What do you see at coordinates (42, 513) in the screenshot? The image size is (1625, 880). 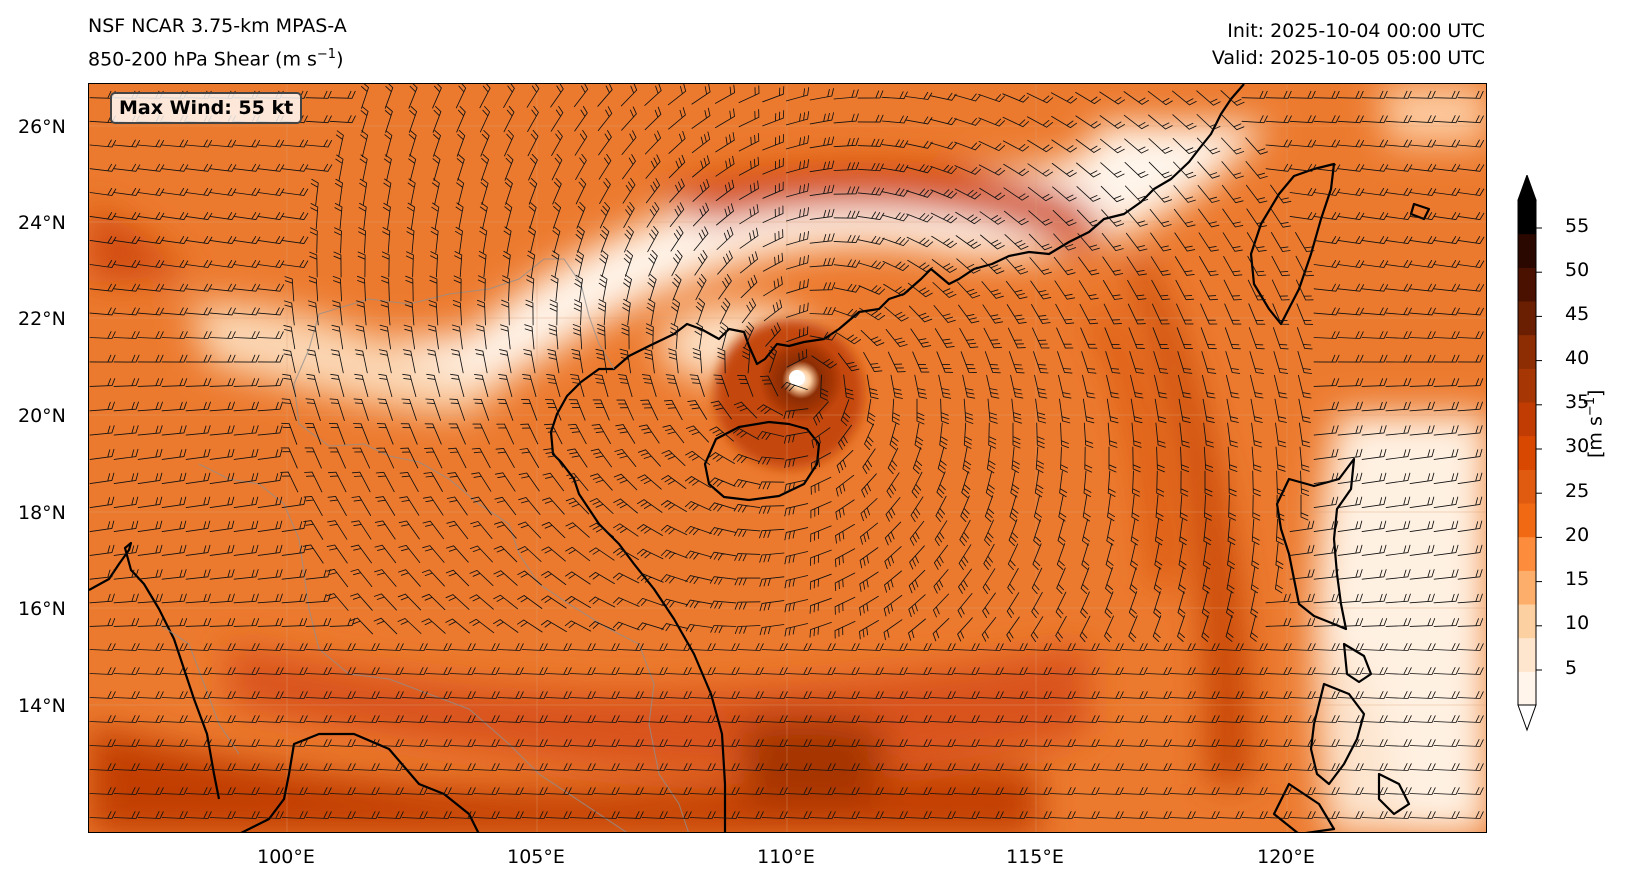 I see `lat-label-18: 18°N` at bounding box center [42, 513].